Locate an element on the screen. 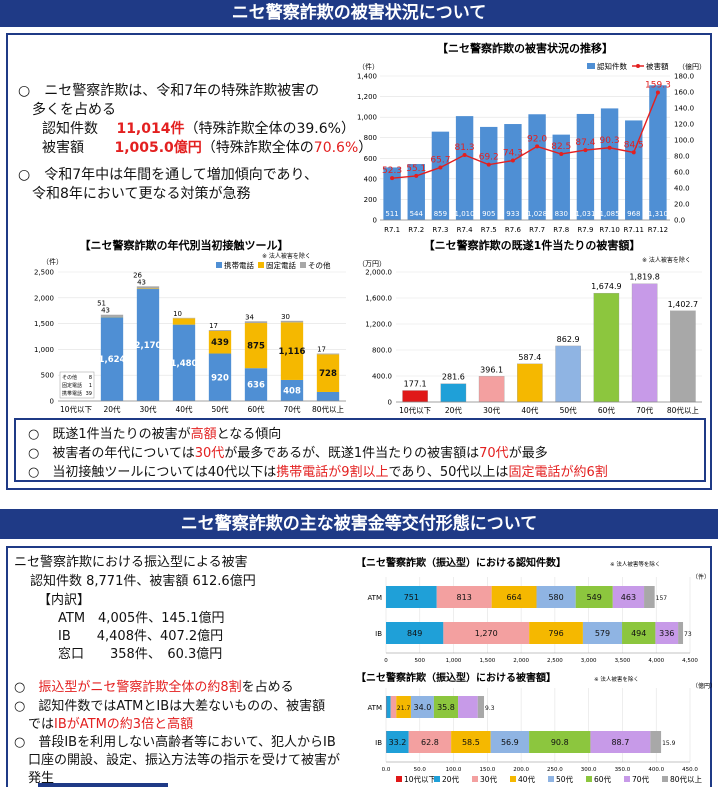 Image resolution: width=718 pixels, height=787 pixels. age-segment-label: 875 is located at coordinates (256, 347).